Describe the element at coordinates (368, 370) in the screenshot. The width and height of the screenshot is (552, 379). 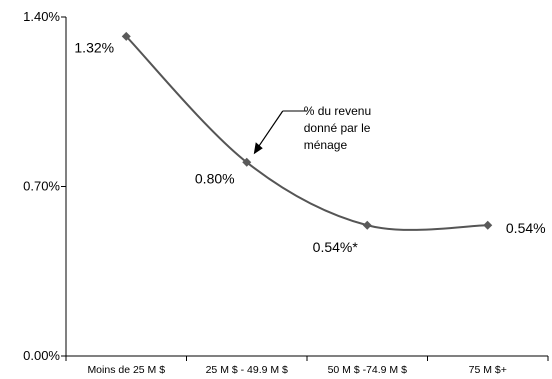
I see `x-tick-label: 50 M $ -74.9 M $` at that location.